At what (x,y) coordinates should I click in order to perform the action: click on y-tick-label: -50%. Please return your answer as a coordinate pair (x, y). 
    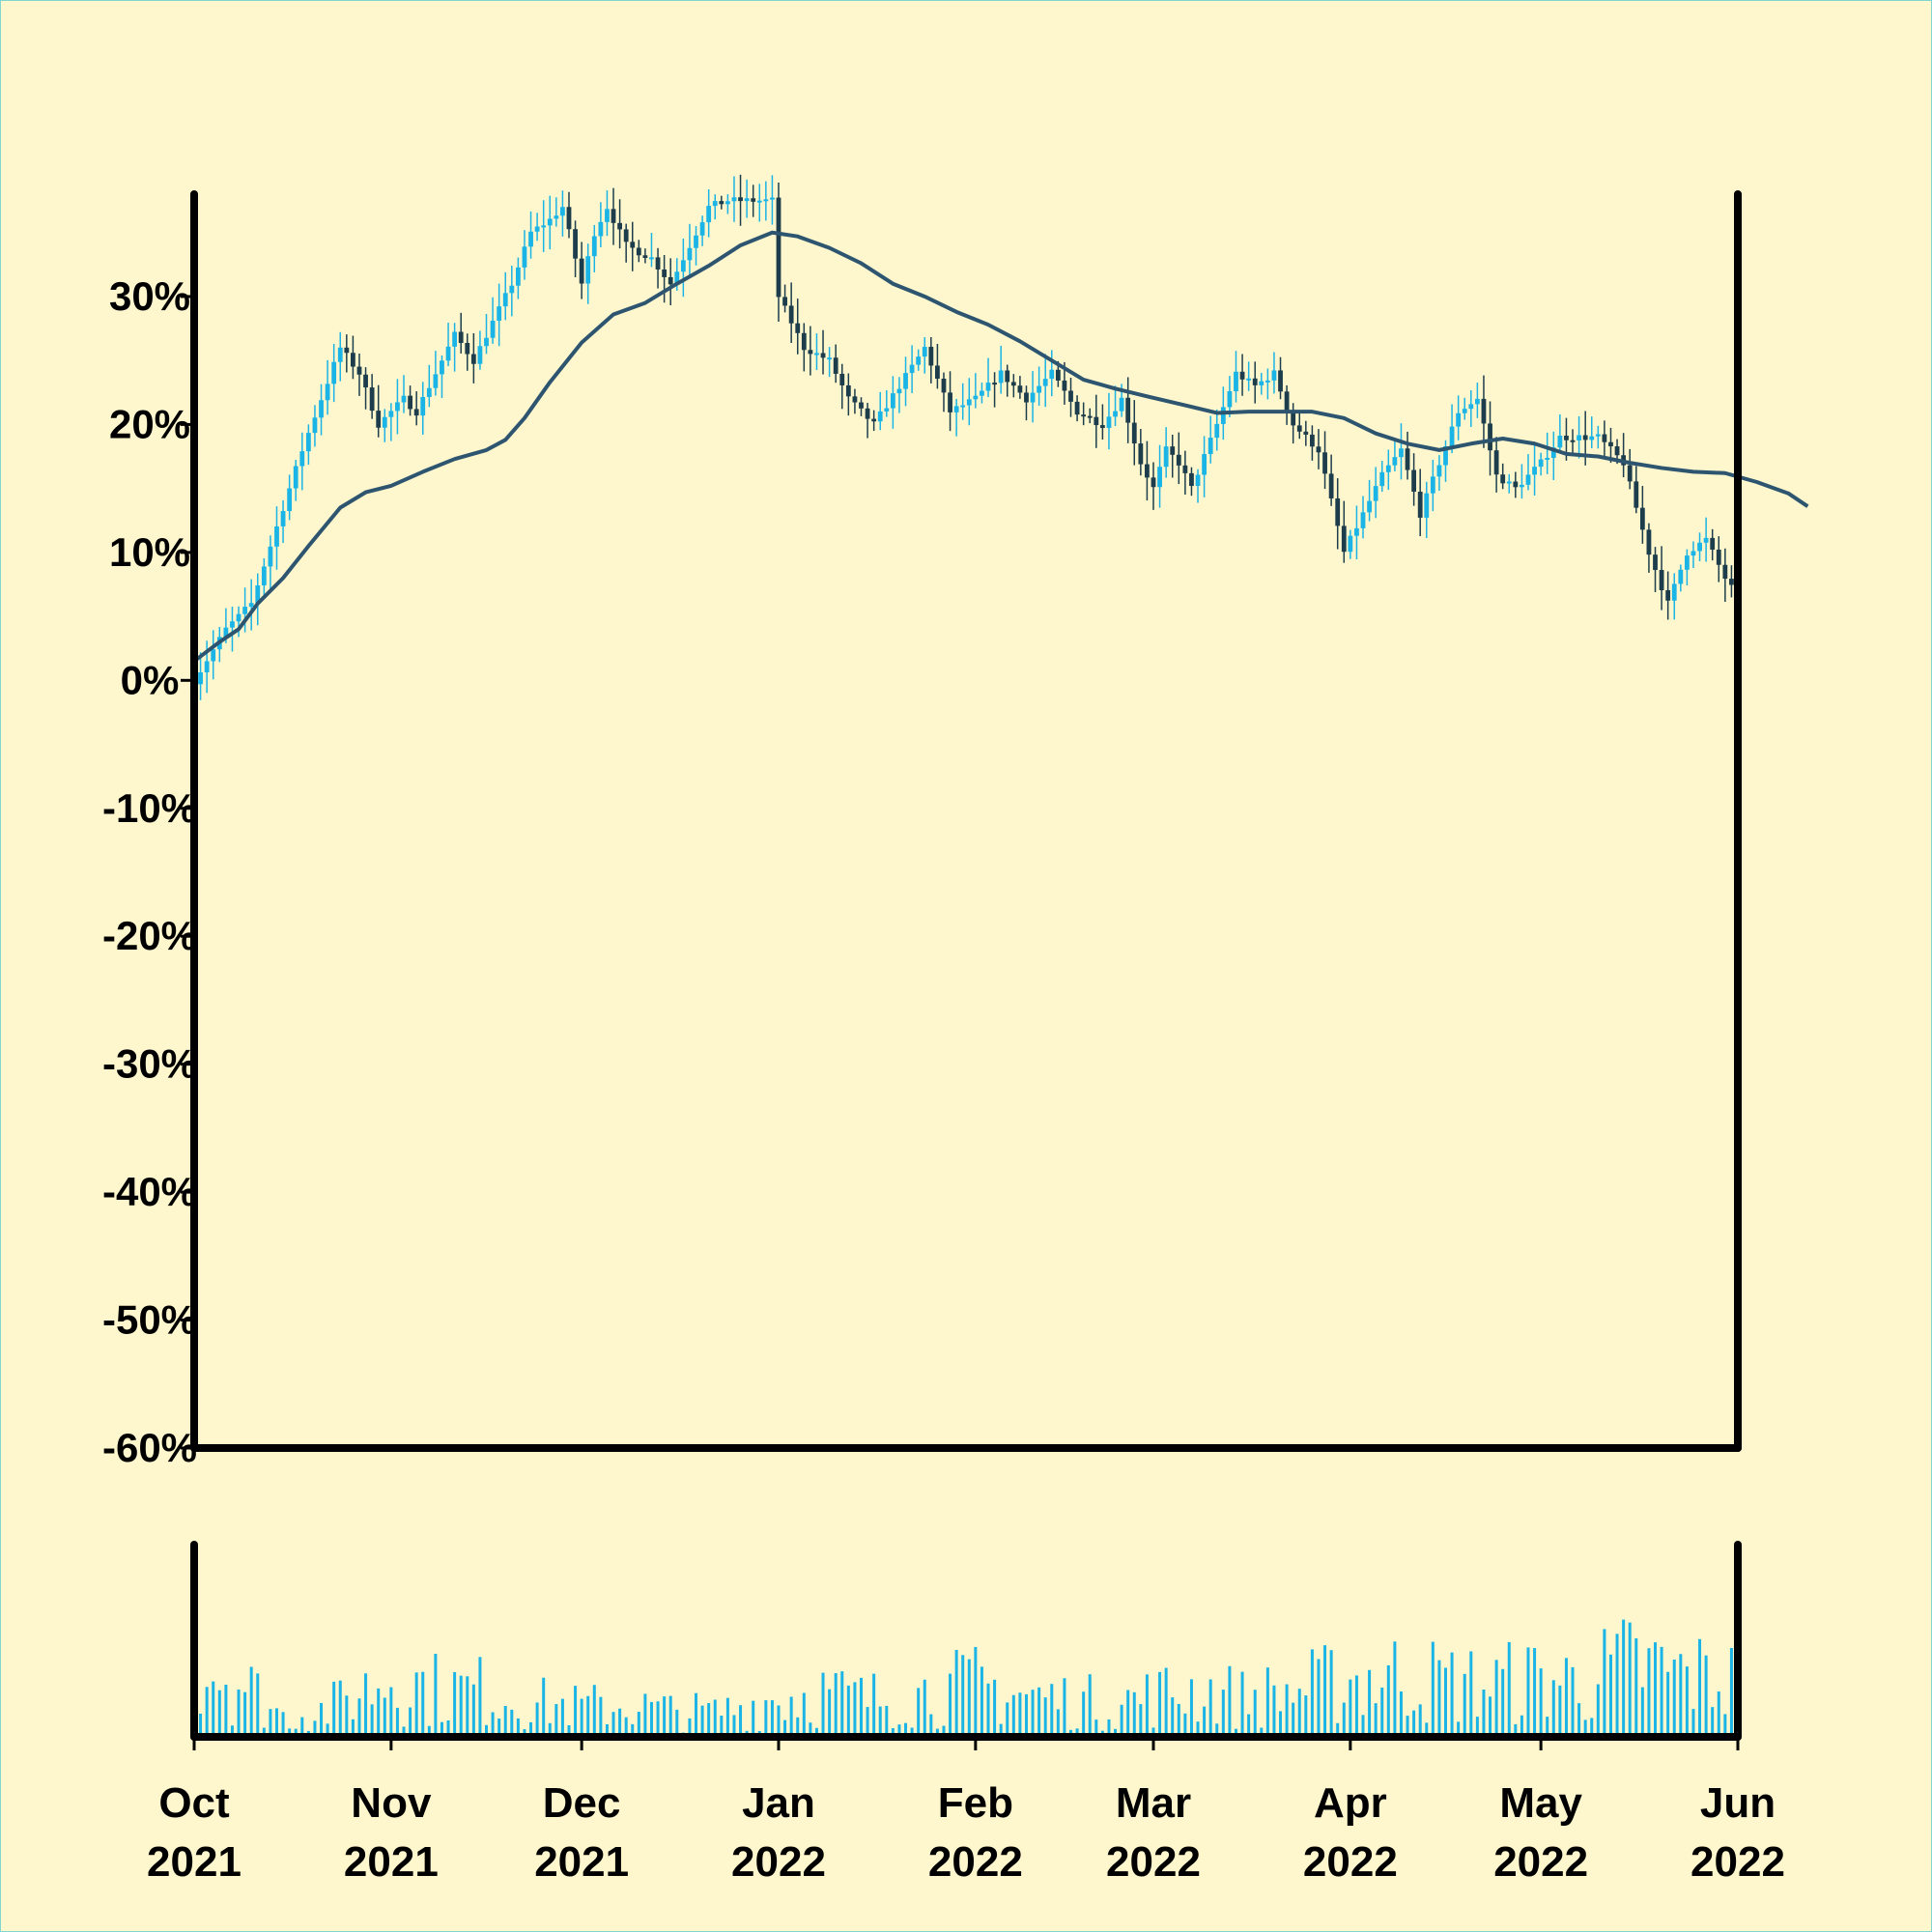
    Looking at the image, I should click on (149, 1320).